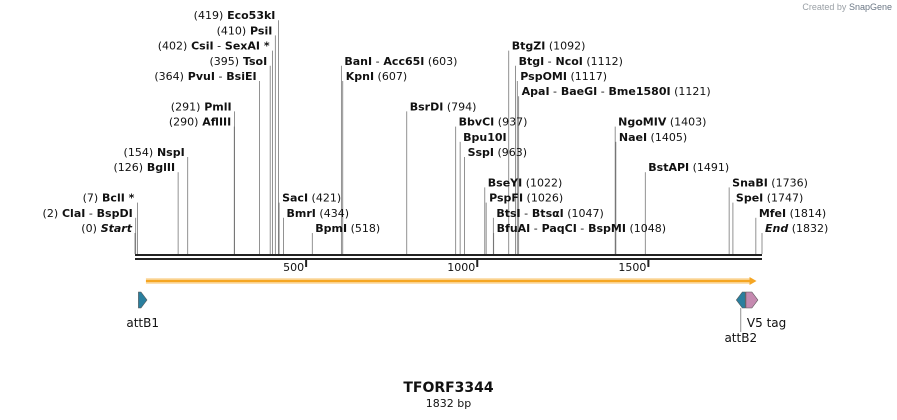 The image size is (897, 420). Describe the element at coordinates (318, 213) in the screenshot. I see `site-label-bmri-434: BmrI (434)` at that location.